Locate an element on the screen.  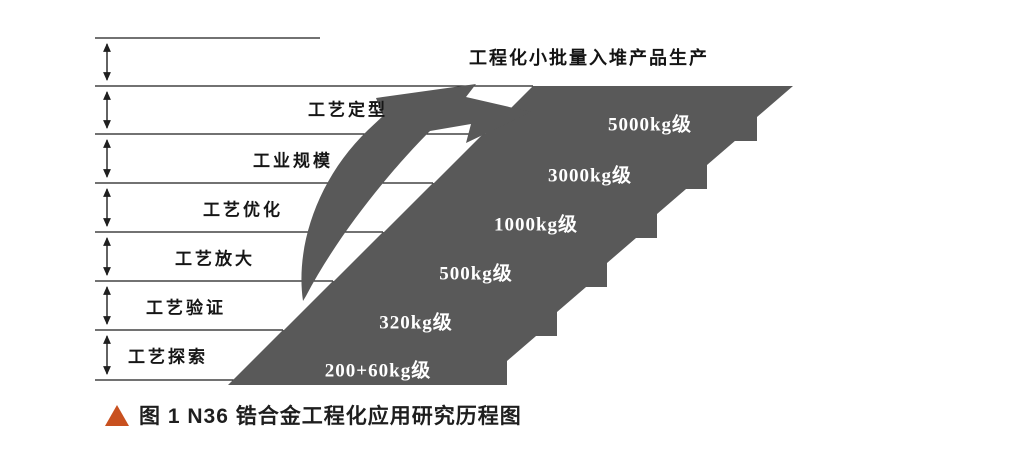
caption-text: 图 1 N36 锆合金工程化应用研究历程图 is located at coordinates (330, 416).